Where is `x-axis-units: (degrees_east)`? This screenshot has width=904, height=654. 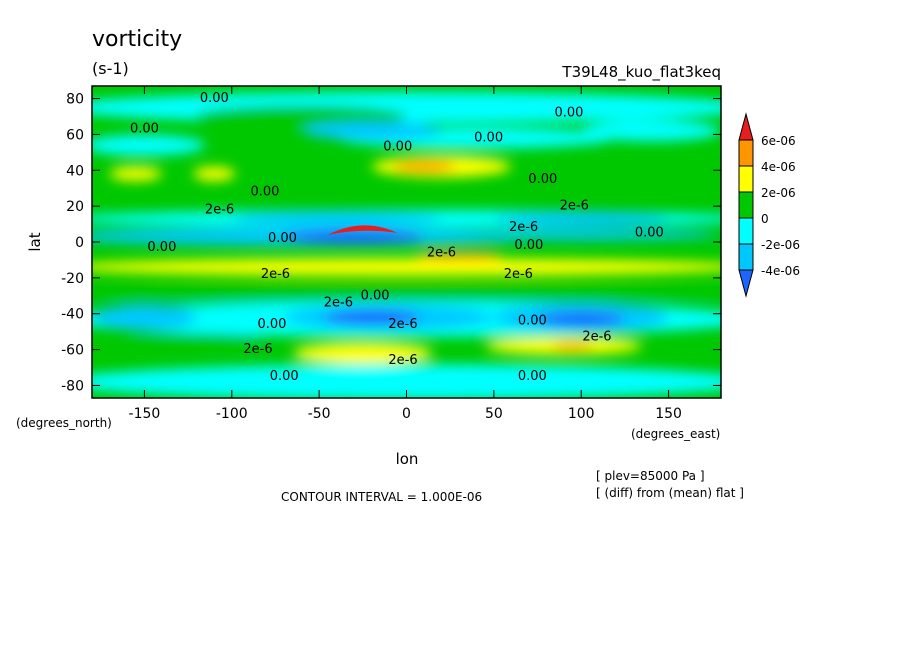
x-axis-units: (degrees_east) is located at coordinates (675, 434).